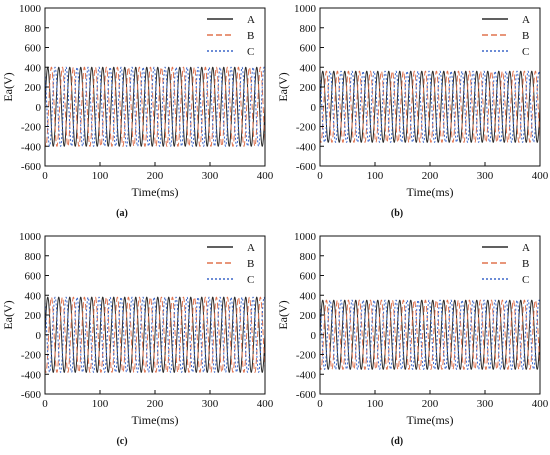  What do you see at coordinates (397, 213) in the screenshot?
I see `caption: (b)` at bounding box center [397, 213].